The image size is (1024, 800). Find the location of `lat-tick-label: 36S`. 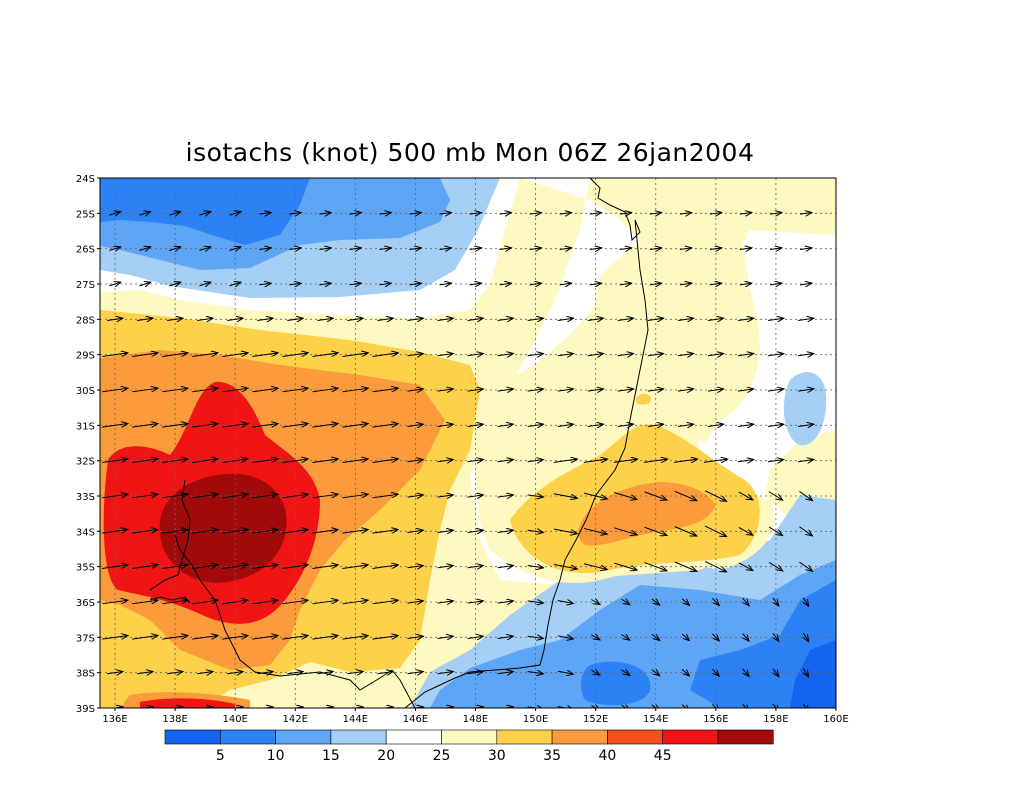

lat-tick-label: 36S is located at coordinates (85, 603).